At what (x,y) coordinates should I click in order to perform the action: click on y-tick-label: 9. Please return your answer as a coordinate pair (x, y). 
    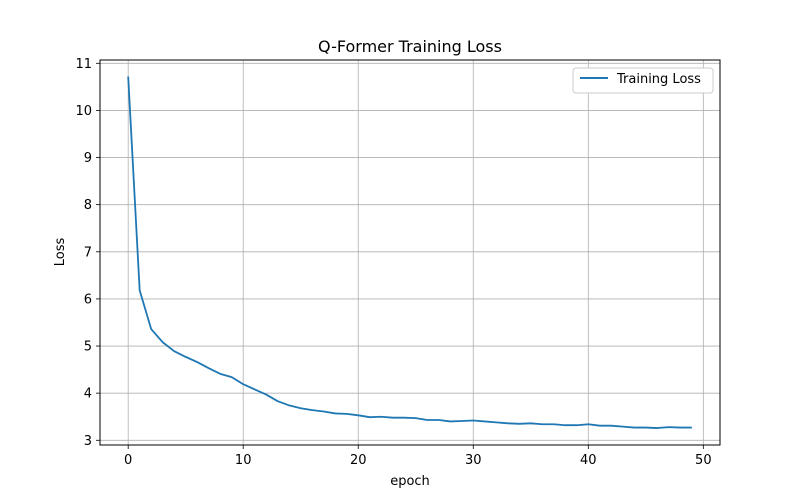
    Looking at the image, I should click on (88, 158).